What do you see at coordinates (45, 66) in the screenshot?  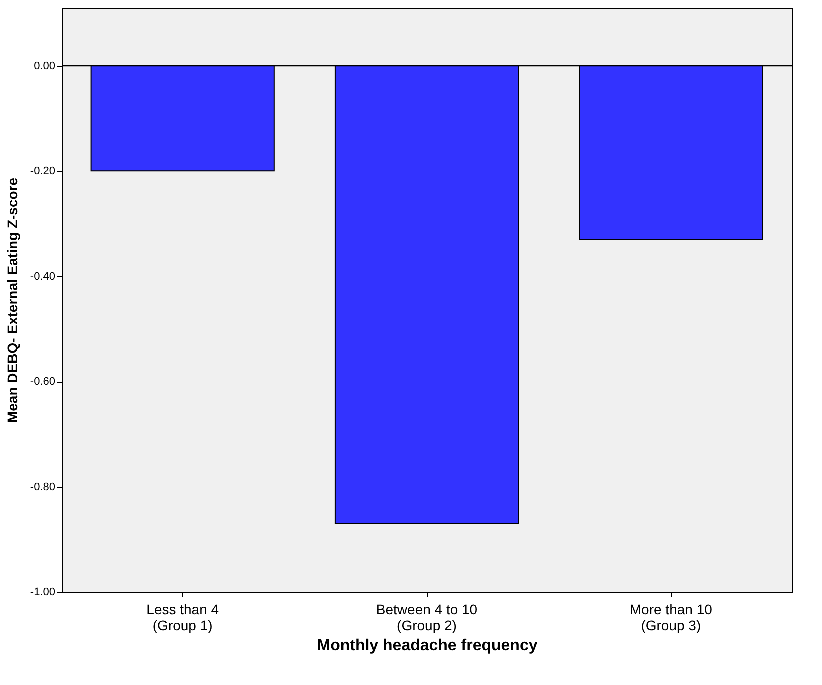 I see `y-tick-label: 0.00` at bounding box center [45, 66].